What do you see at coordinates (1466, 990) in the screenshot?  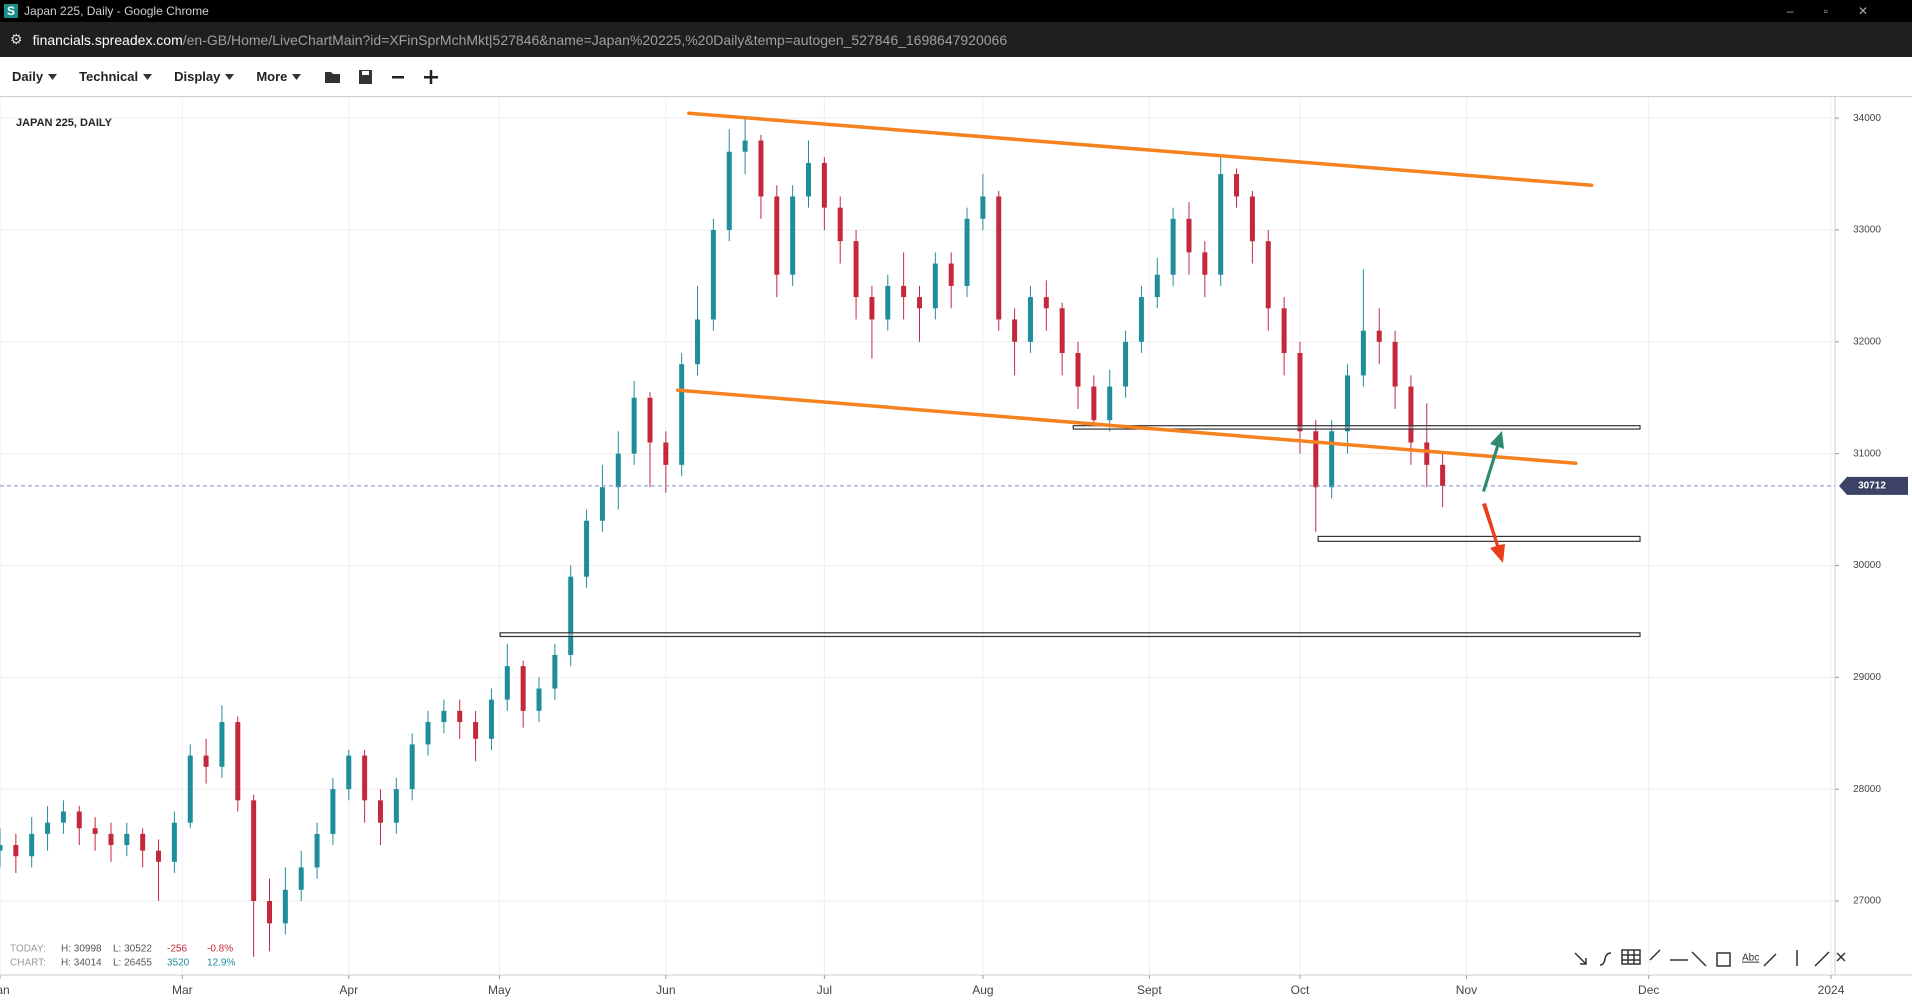 I see `x-tick-label: Nov` at bounding box center [1466, 990].